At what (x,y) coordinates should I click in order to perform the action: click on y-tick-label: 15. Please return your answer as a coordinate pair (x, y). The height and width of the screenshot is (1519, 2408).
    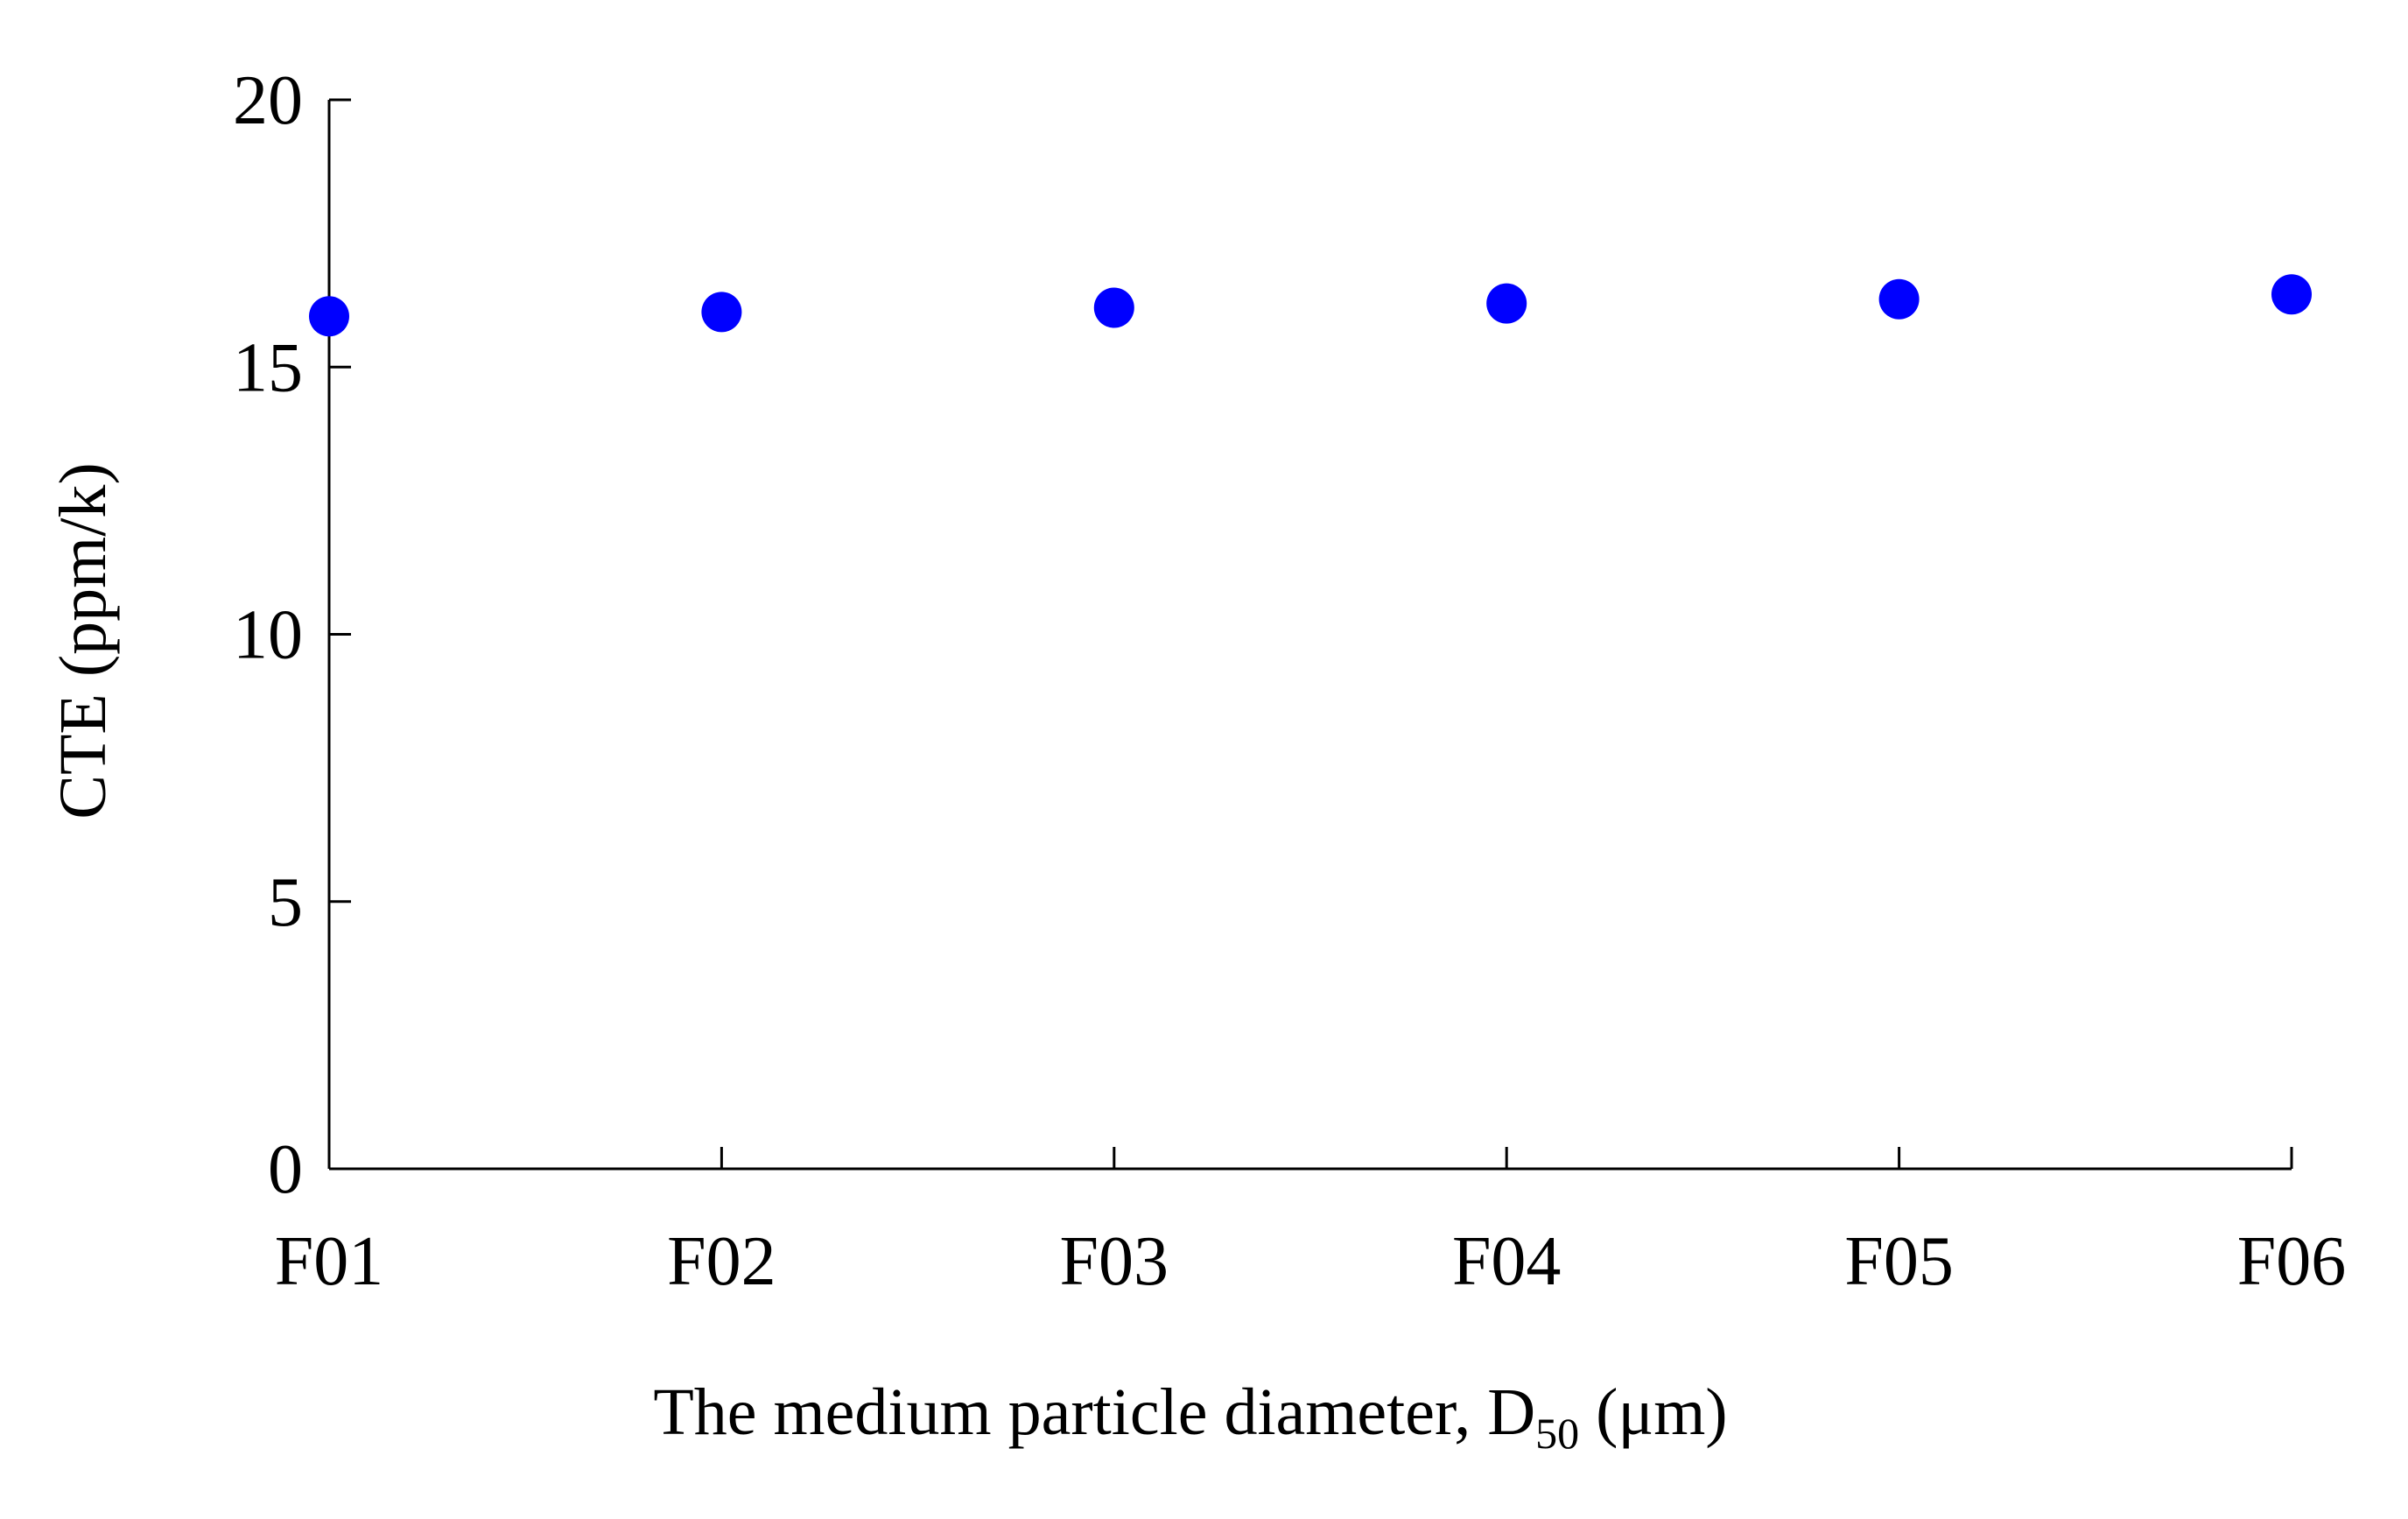
    Looking at the image, I should click on (268, 367).